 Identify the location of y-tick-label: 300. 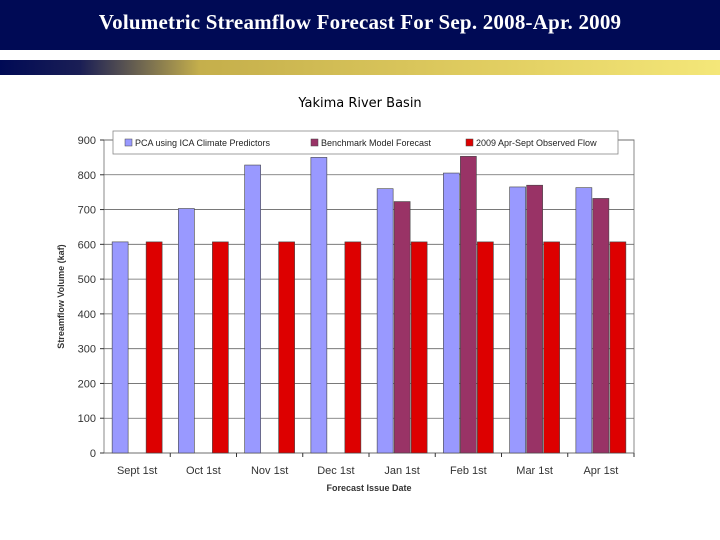
(87, 350).